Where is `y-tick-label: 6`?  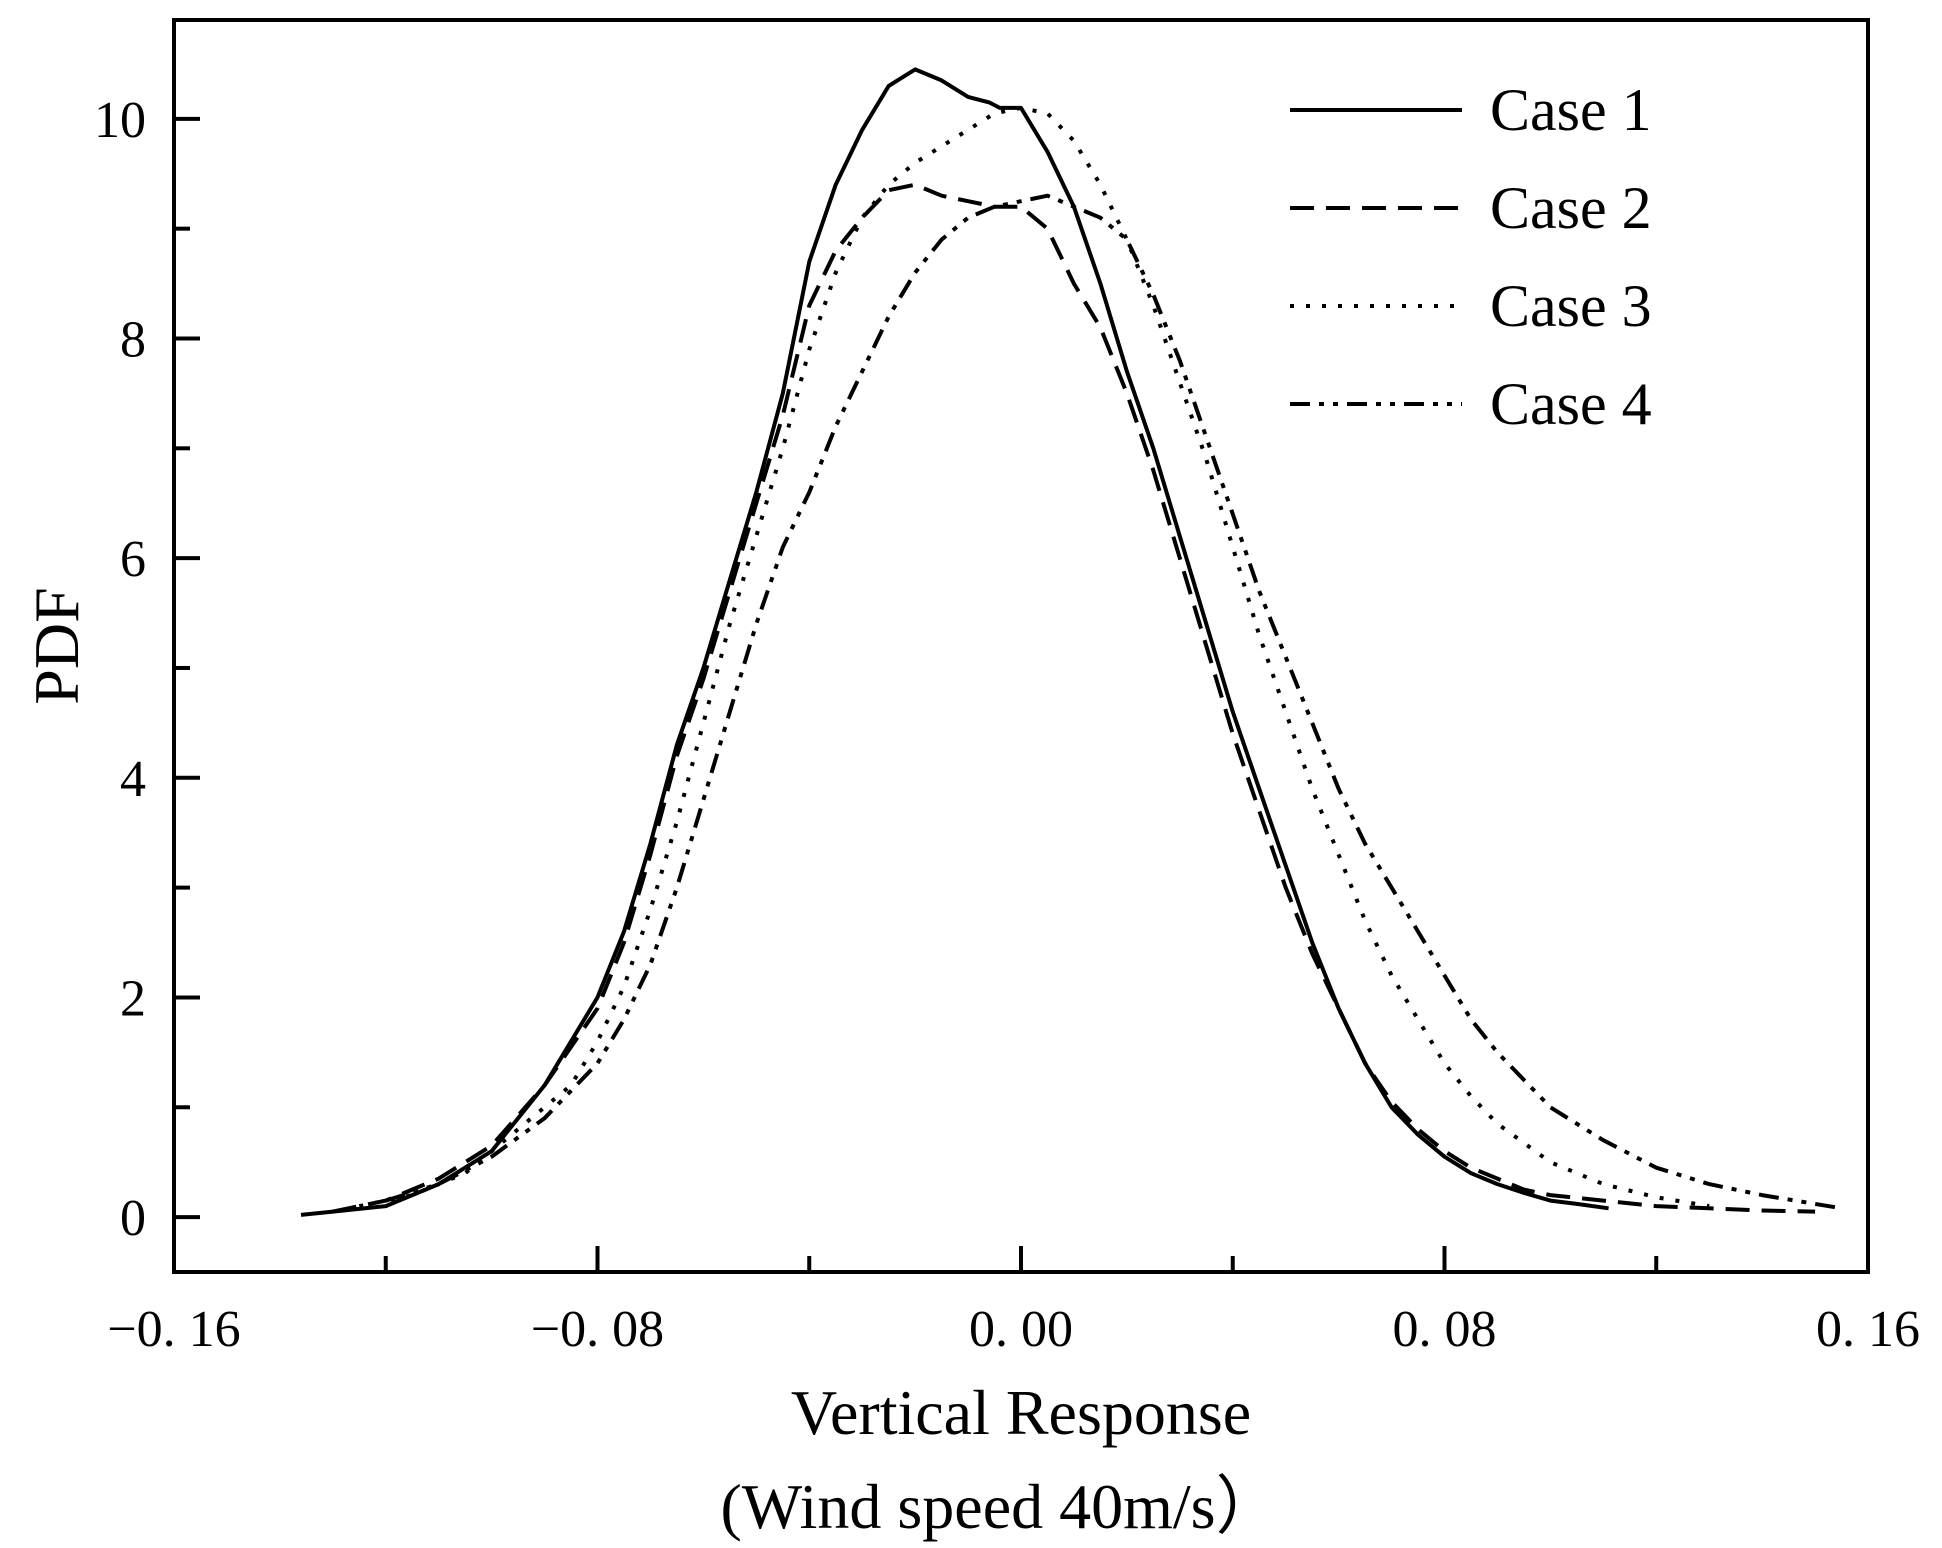 y-tick-label: 6 is located at coordinates (133, 559).